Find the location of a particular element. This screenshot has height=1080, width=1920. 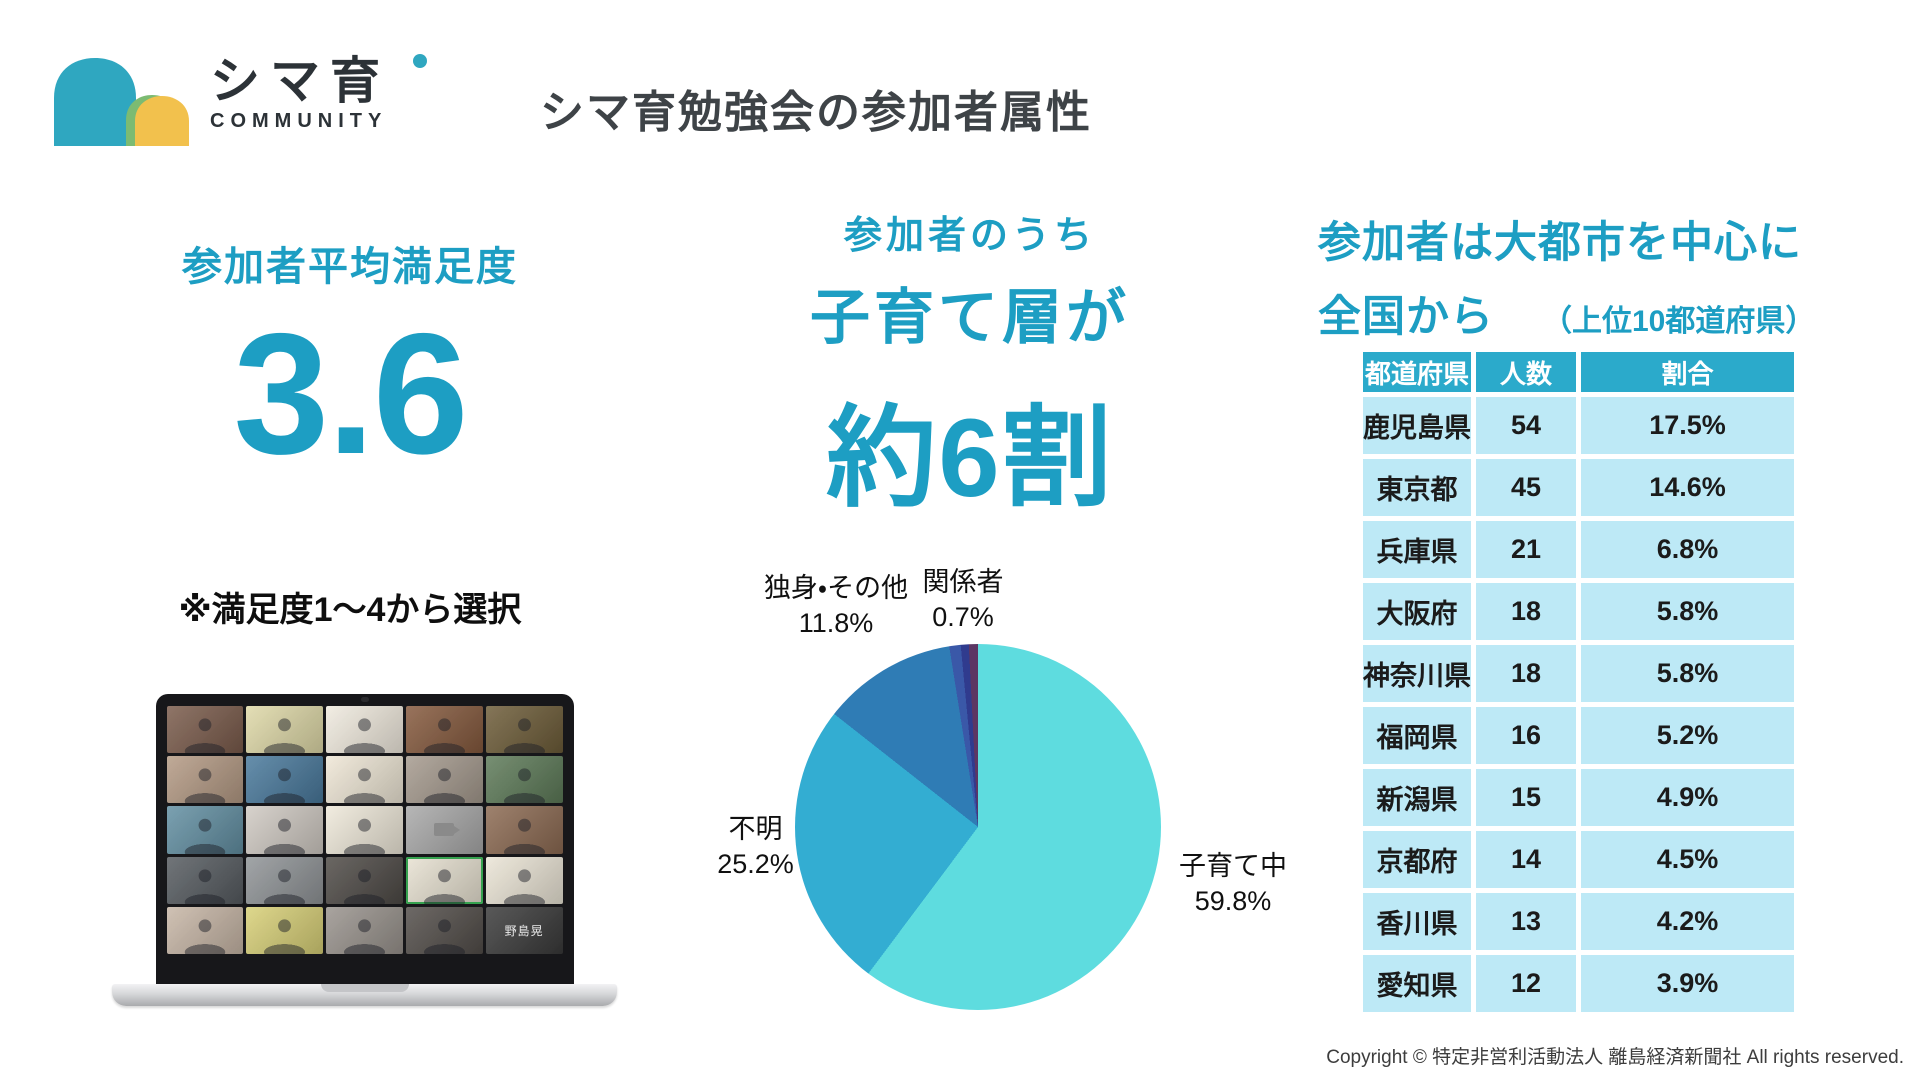

demographics-line3: 約6割 is located at coordinates (970, 458).